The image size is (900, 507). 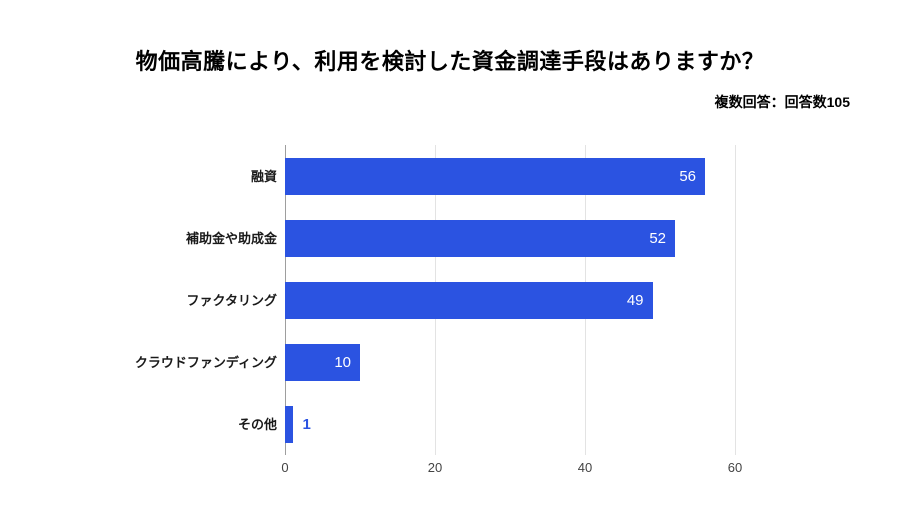 What do you see at coordinates (515, 362) in the screenshot?
I see `bar-row: 10` at bounding box center [515, 362].